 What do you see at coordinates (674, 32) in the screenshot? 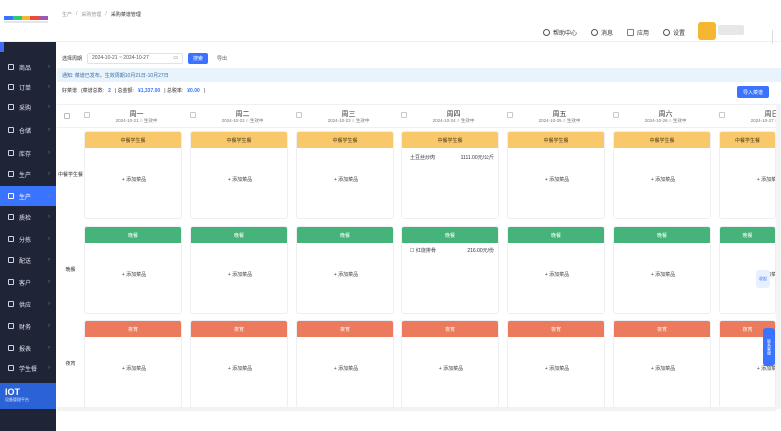
I see `settings-button: 设置` at bounding box center [674, 32].